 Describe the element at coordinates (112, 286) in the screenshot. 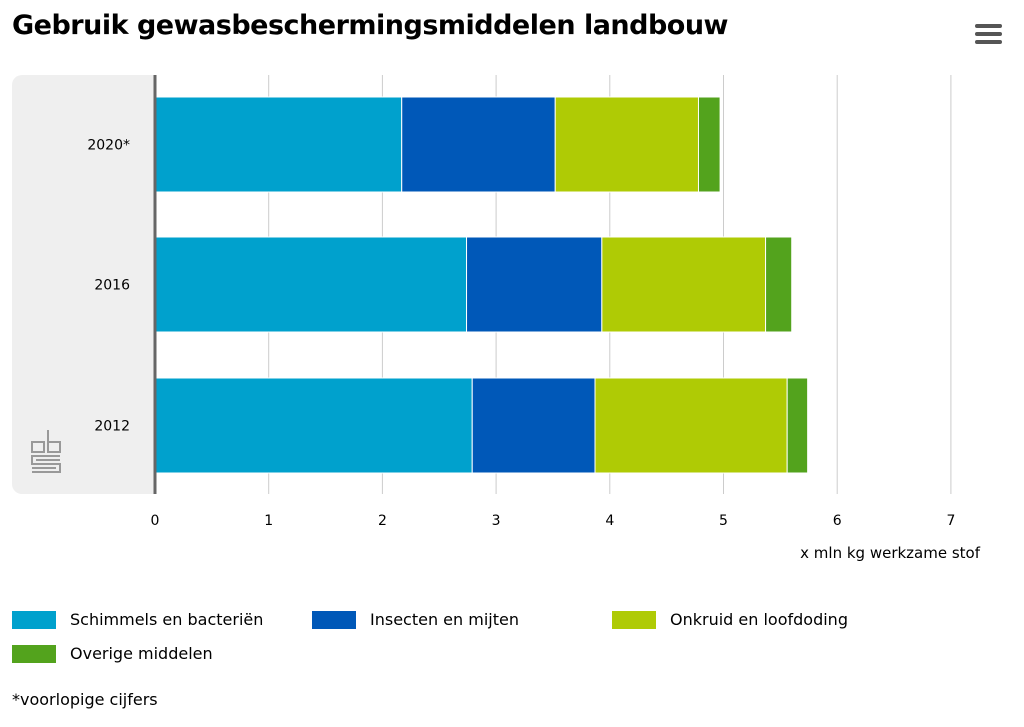

I see `category-label: 2016` at that location.